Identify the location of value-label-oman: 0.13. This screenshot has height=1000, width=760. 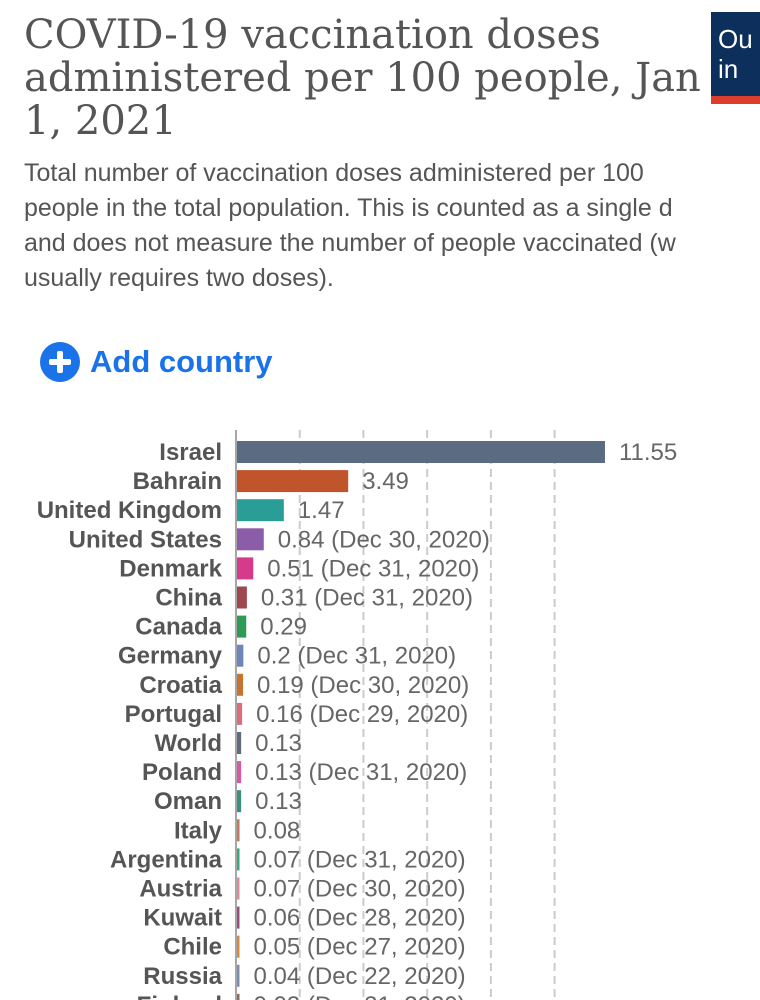
(278, 801).